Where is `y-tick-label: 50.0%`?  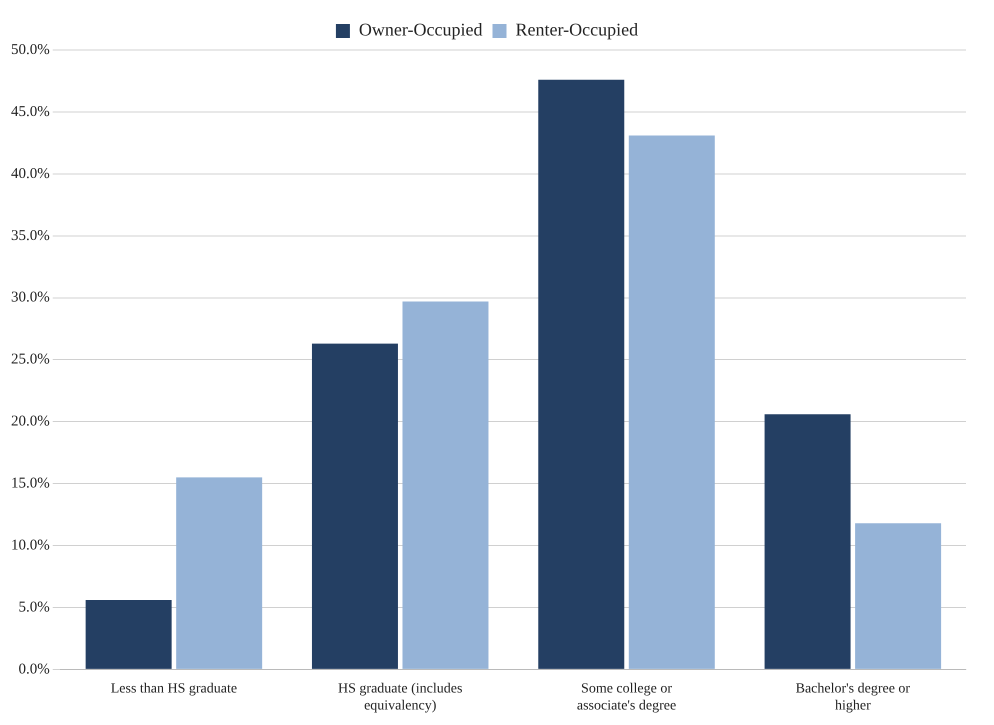
y-tick-label: 50.0% is located at coordinates (30, 50).